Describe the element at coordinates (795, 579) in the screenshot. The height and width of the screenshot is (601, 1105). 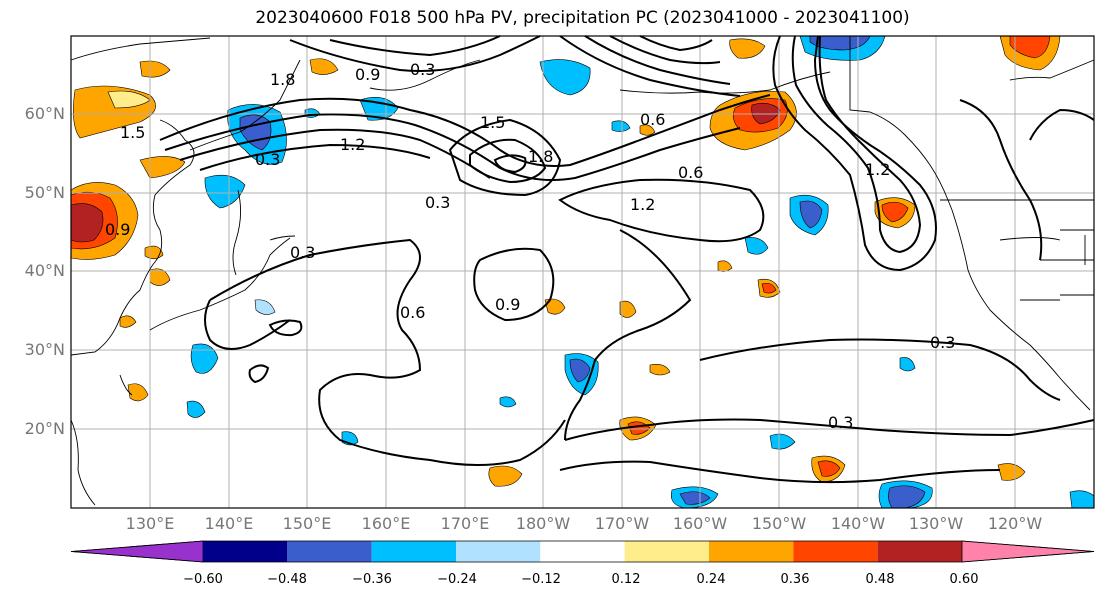
I see `colorbar-tick: 0.36` at that location.